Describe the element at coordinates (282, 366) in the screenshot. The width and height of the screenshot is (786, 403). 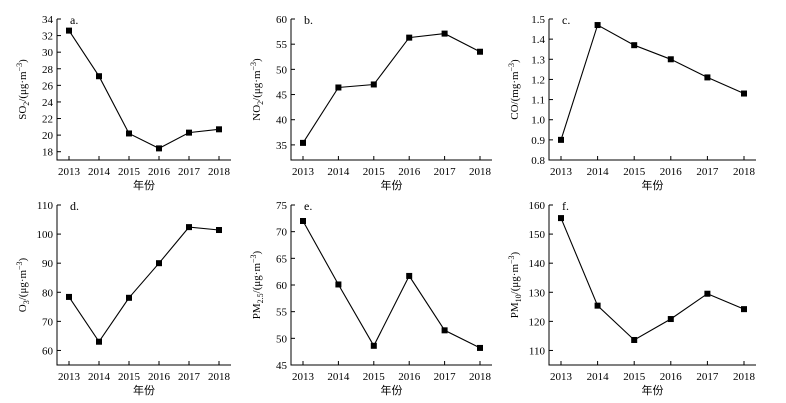
I see `y-tick-label: 45` at that location.